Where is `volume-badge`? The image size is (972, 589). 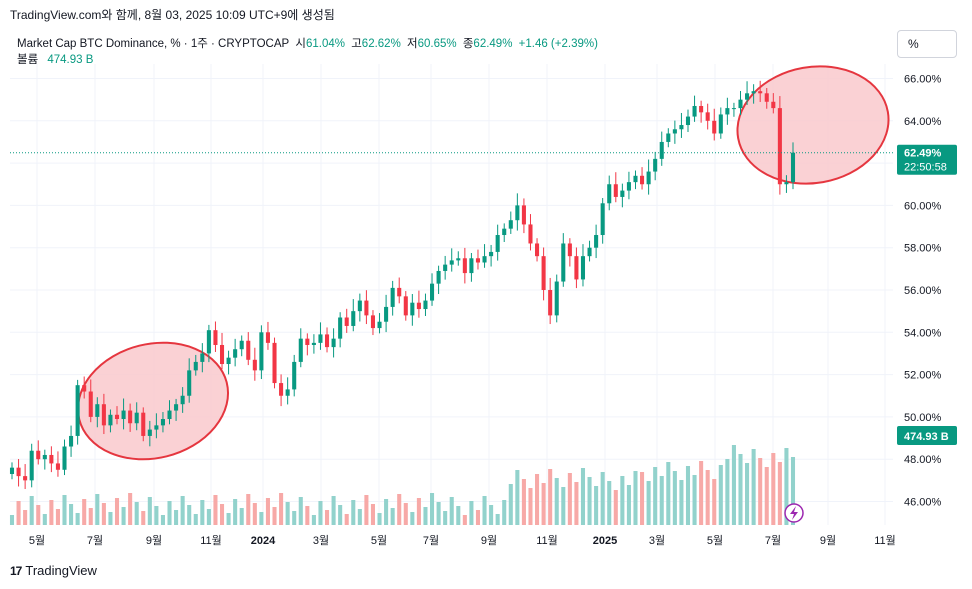 volume-badge is located at coordinates (927, 435).